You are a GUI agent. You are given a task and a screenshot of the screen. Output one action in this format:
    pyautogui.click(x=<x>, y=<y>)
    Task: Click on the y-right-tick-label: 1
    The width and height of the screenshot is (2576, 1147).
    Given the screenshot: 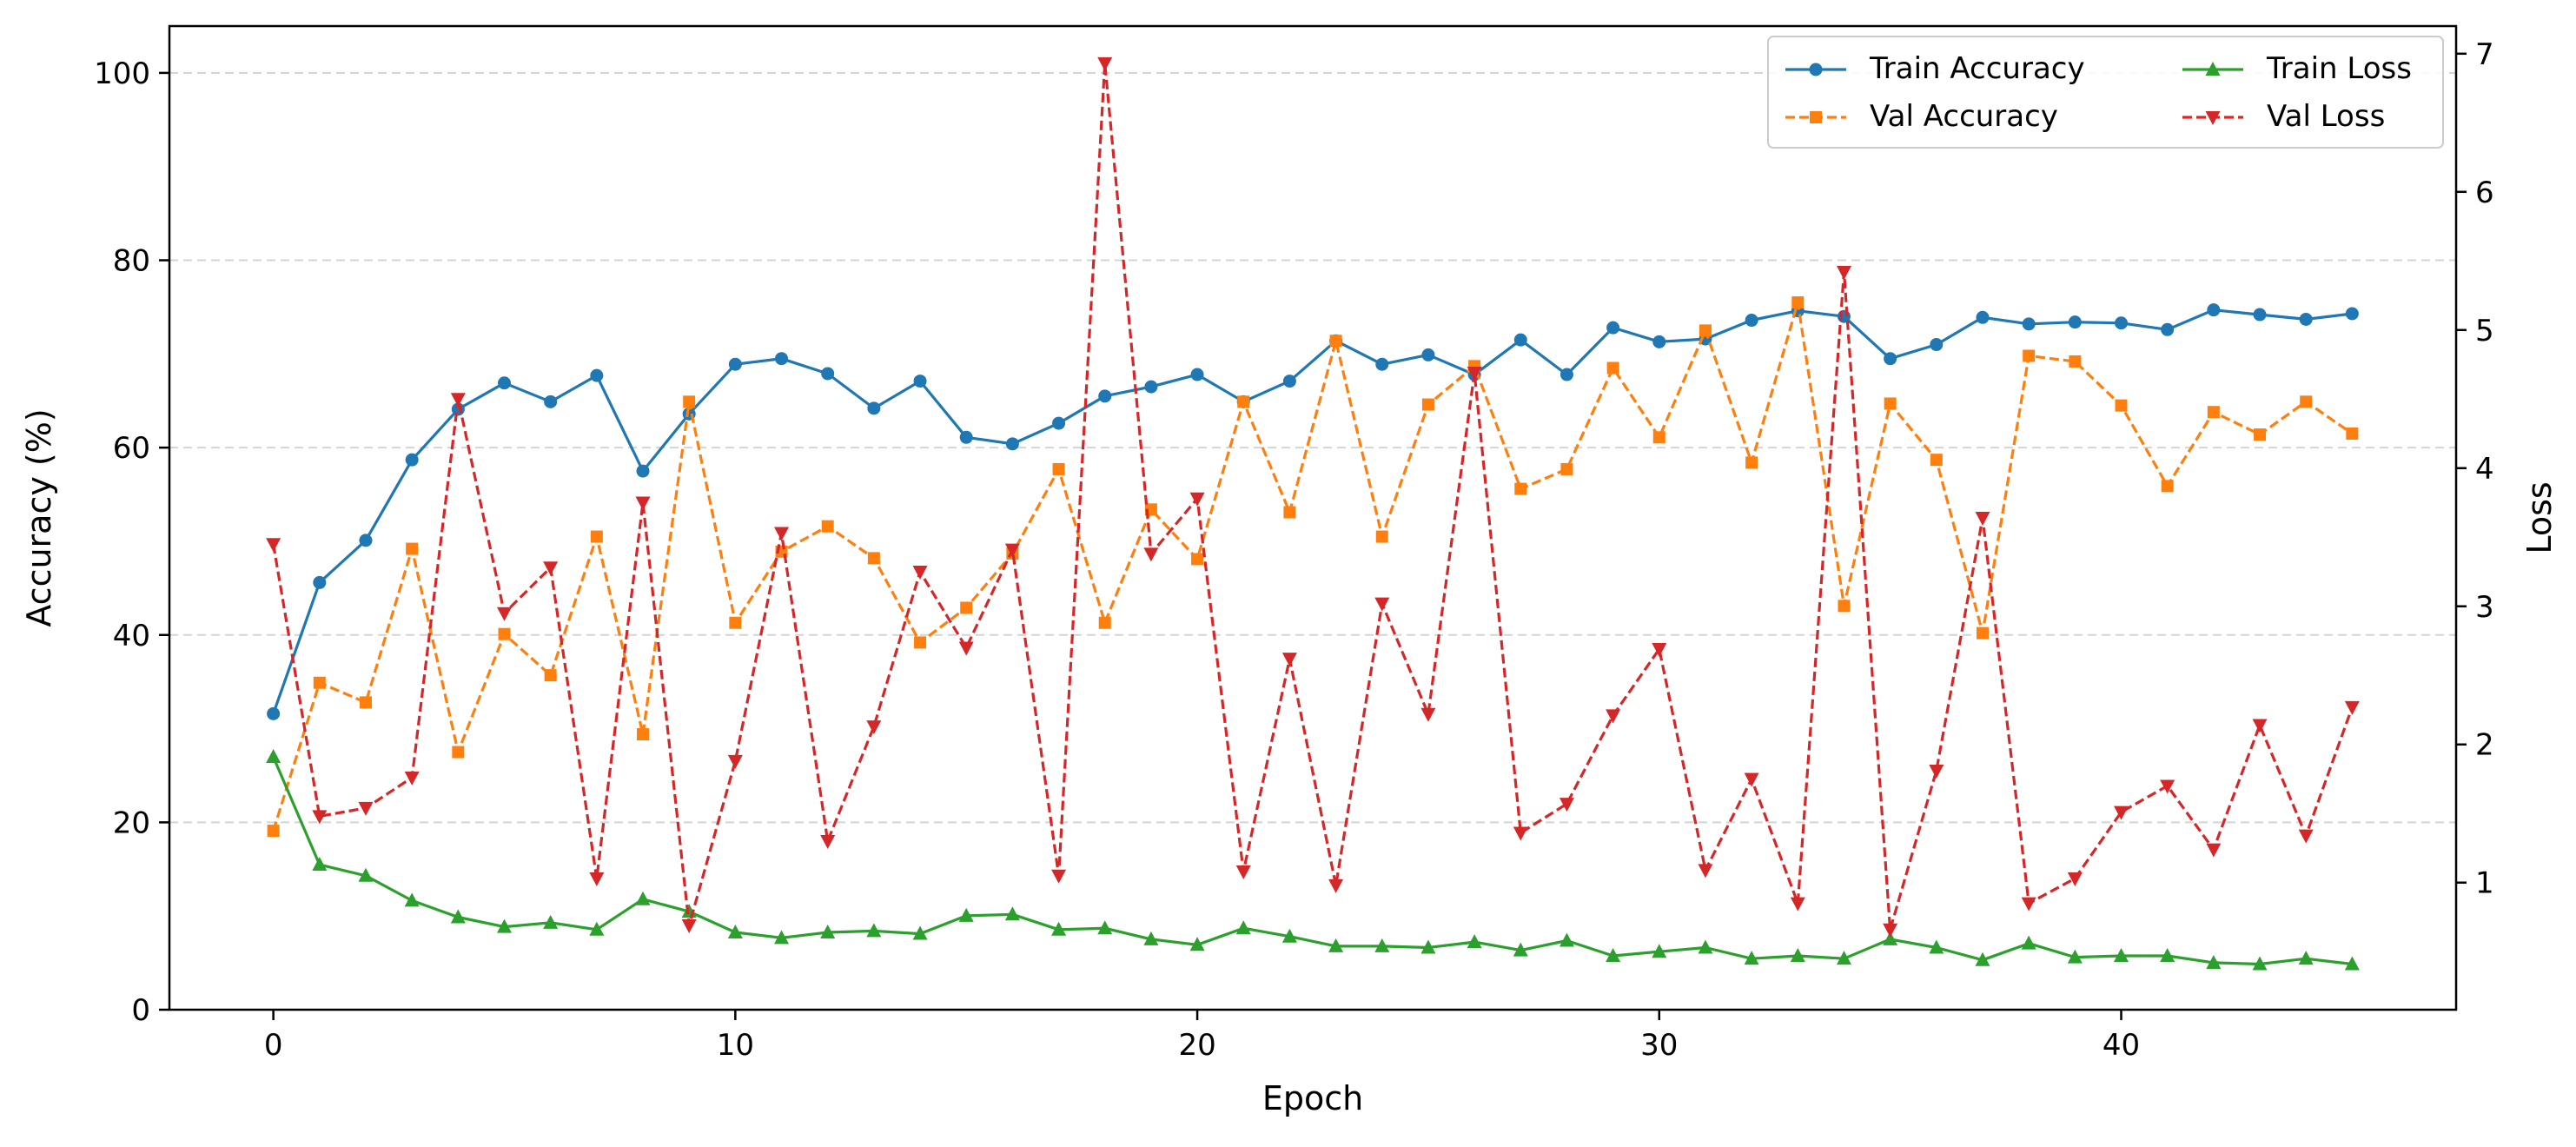 What is the action you would take?
    pyautogui.click(x=2484, y=883)
    